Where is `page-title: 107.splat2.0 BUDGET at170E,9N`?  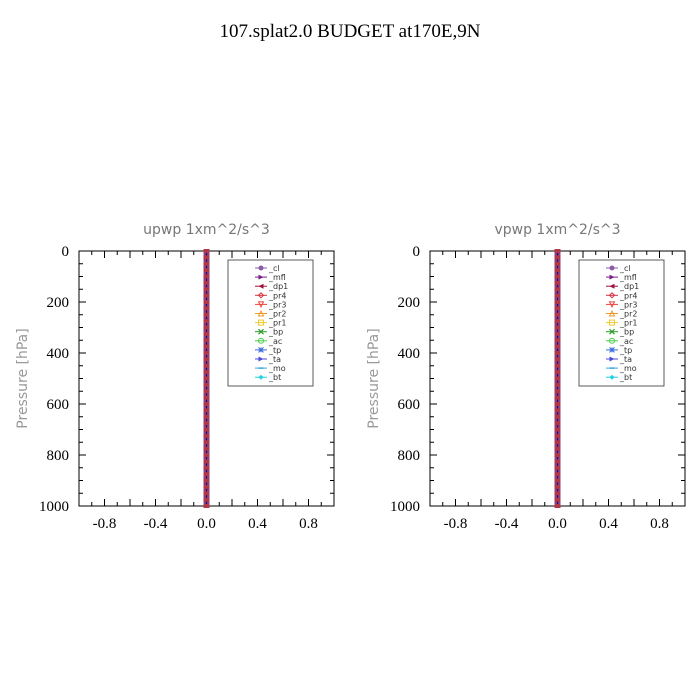 page-title: 107.splat2.0 BUDGET at170E,9N is located at coordinates (350, 31).